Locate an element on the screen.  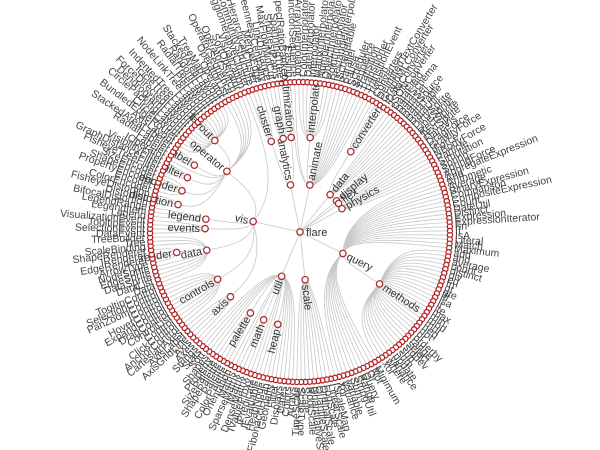
node-label: gte is located at coordinates (450, 294).